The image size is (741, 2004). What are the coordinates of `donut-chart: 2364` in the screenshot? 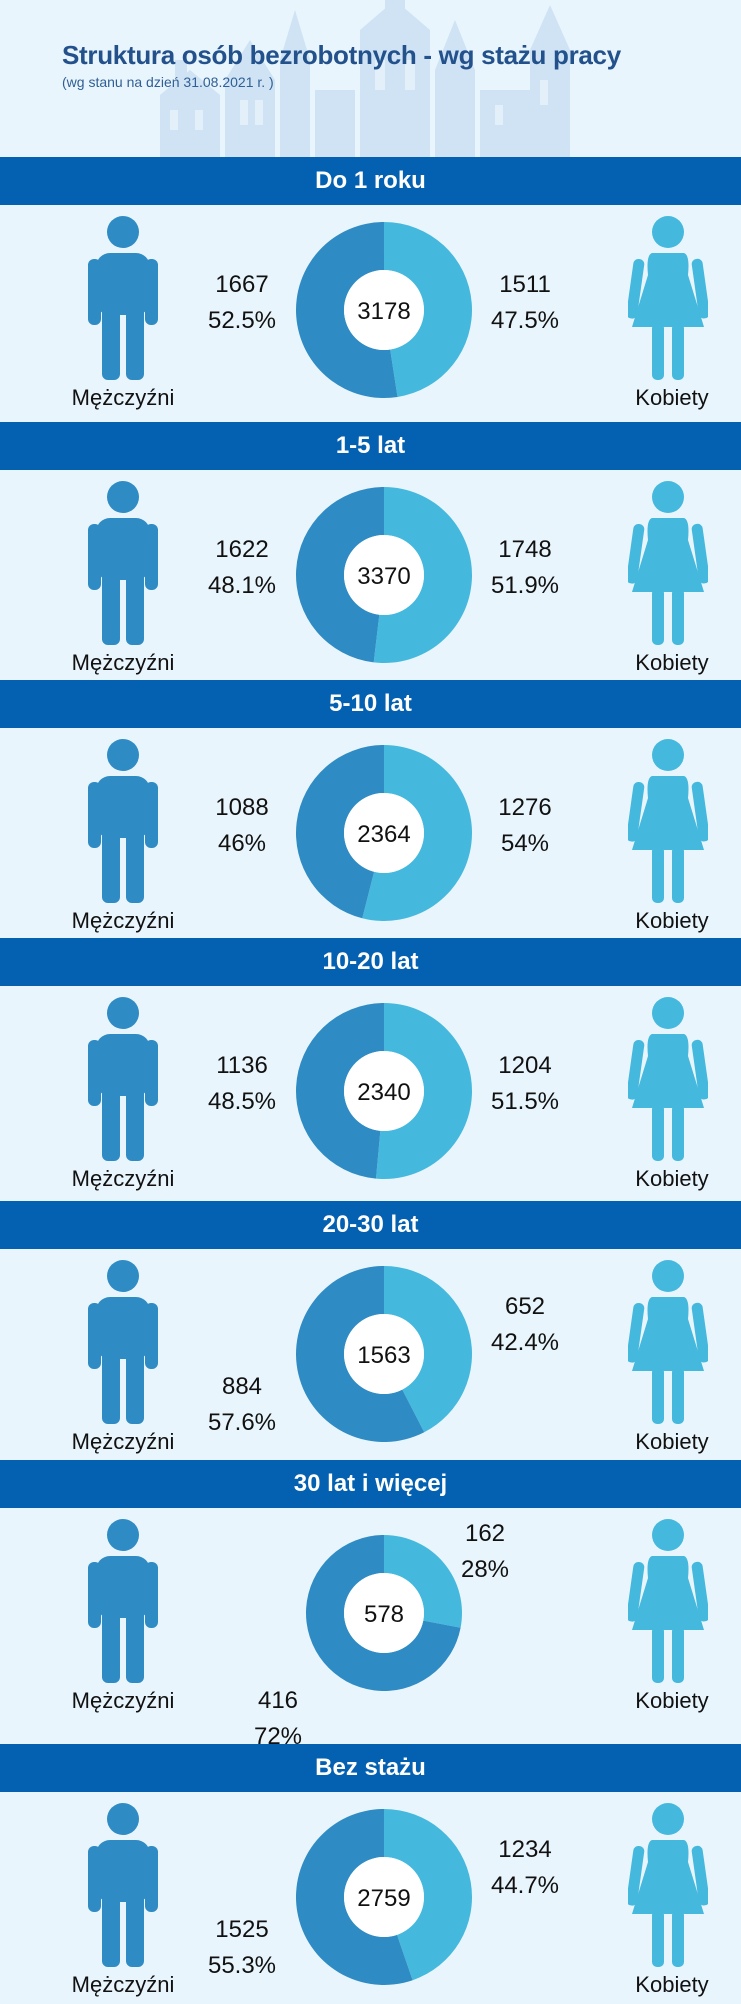 It's located at (384, 833).